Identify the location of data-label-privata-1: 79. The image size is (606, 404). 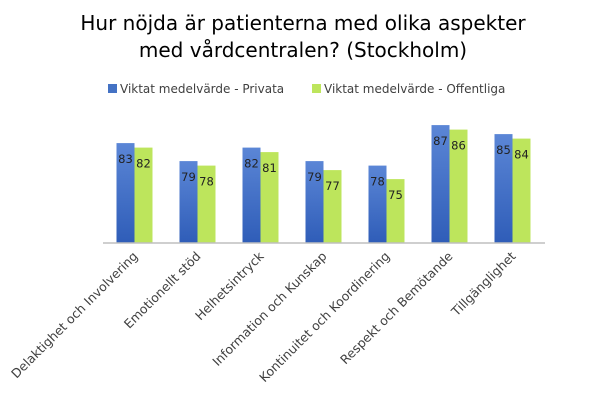
(188, 177).